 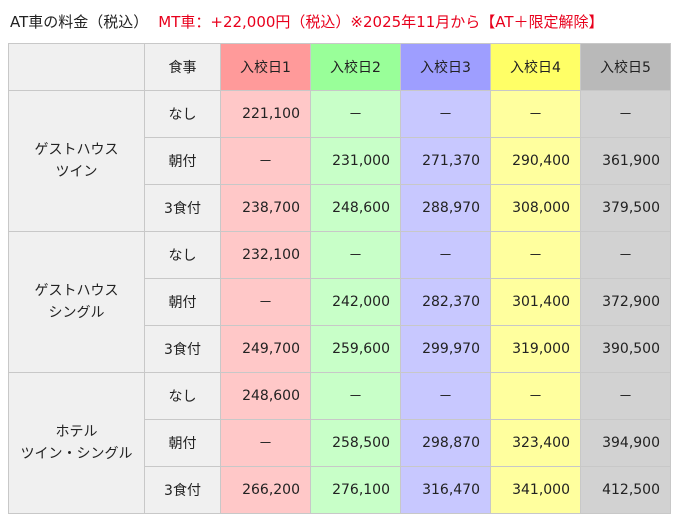 What do you see at coordinates (76, 313) in the screenshot?
I see `room-type-label-line: シングル` at bounding box center [76, 313].